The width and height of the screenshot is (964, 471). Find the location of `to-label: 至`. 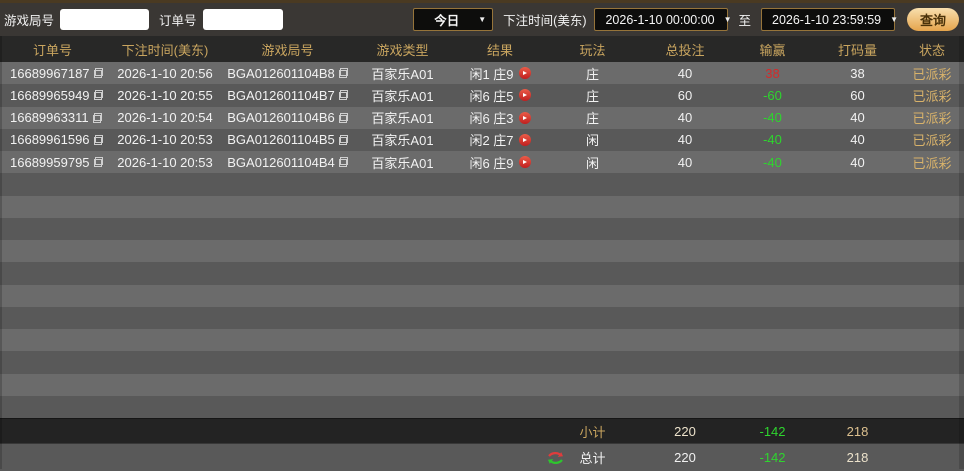

to-label: 至 is located at coordinates (744, 21).